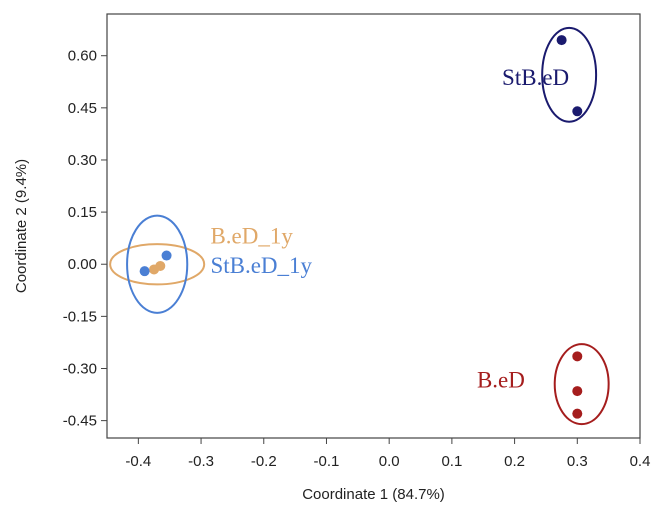  I want to click on y-tick-label: 0.45, so click(82, 108).